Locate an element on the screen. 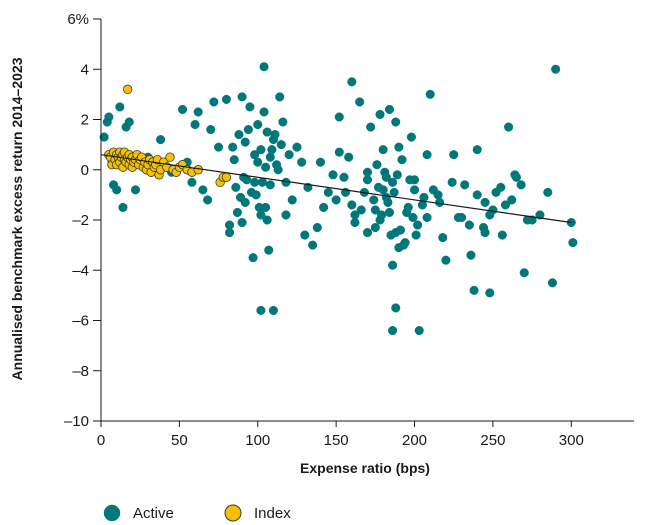  y-tick-label: 2 is located at coordinates (85, 120).